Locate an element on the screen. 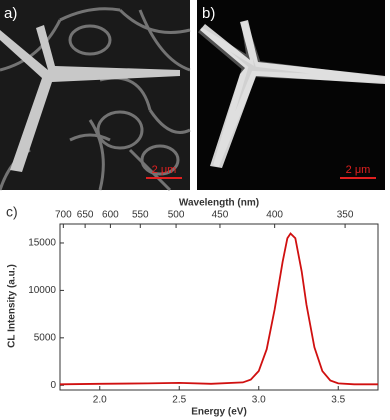 Image resolution: width=390 pixels, height=420 pixels. x2-axis-title: Wavelength (nm) is located at coordinates (219, 203).